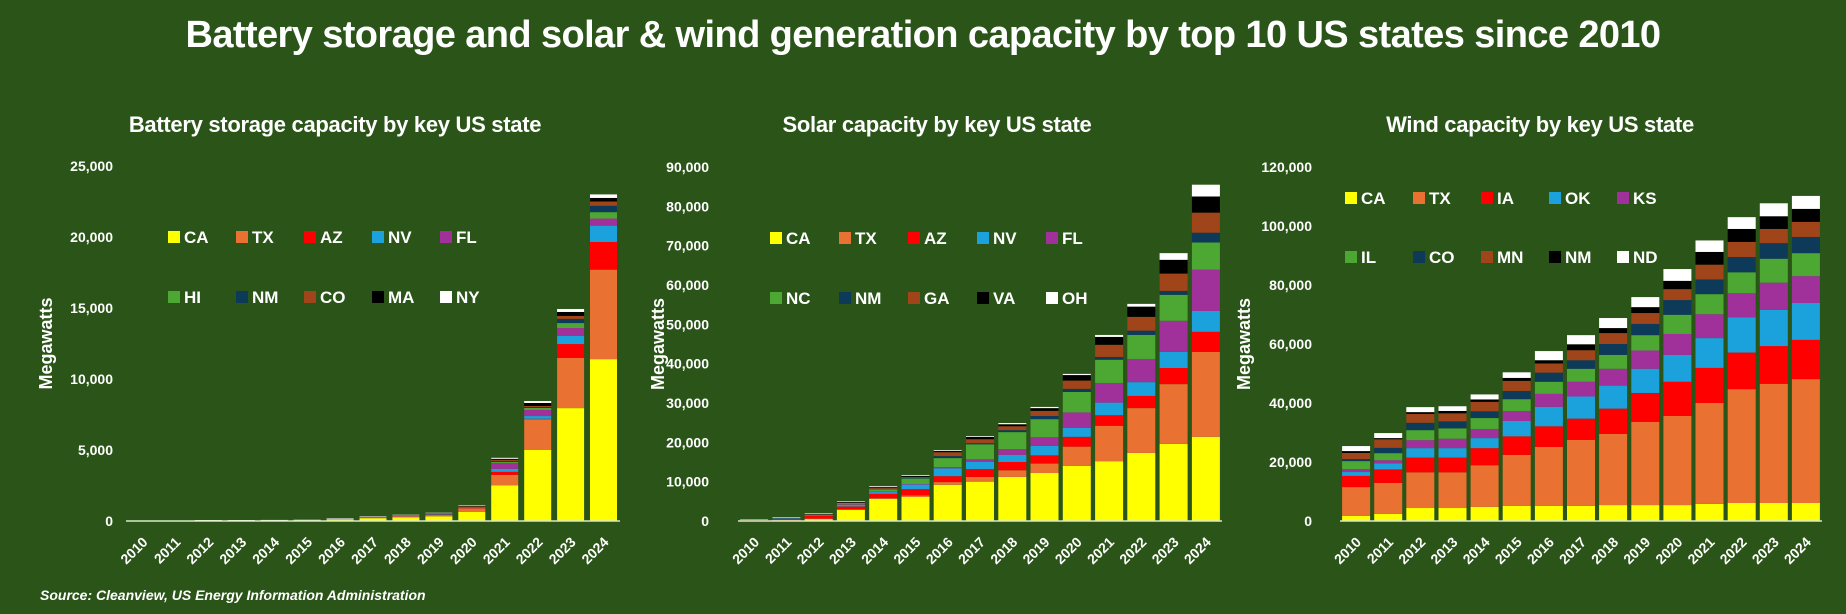  I want to click on wind-bar-2018-CO, so click(1613, 349).